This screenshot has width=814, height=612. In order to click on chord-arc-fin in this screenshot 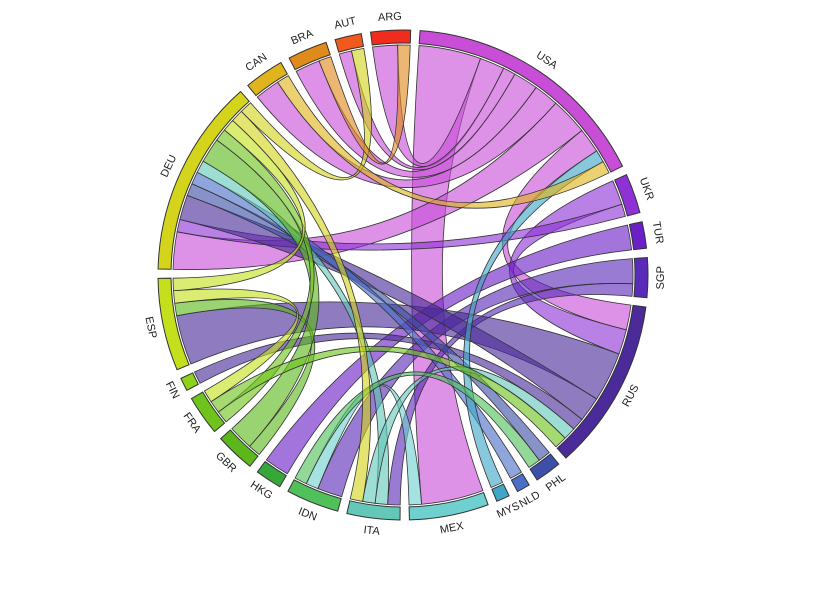, I will do `click(190, 382)`.